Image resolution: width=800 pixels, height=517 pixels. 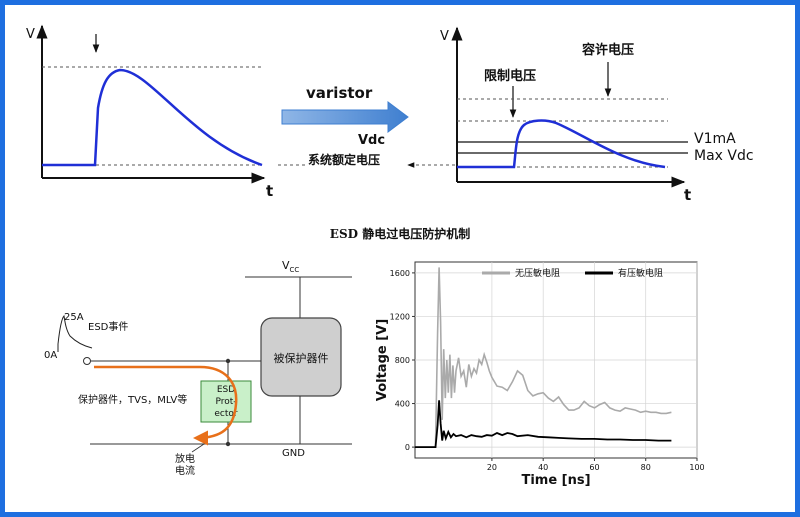 I want to click on input-terminal, so click(x=87, y=361).